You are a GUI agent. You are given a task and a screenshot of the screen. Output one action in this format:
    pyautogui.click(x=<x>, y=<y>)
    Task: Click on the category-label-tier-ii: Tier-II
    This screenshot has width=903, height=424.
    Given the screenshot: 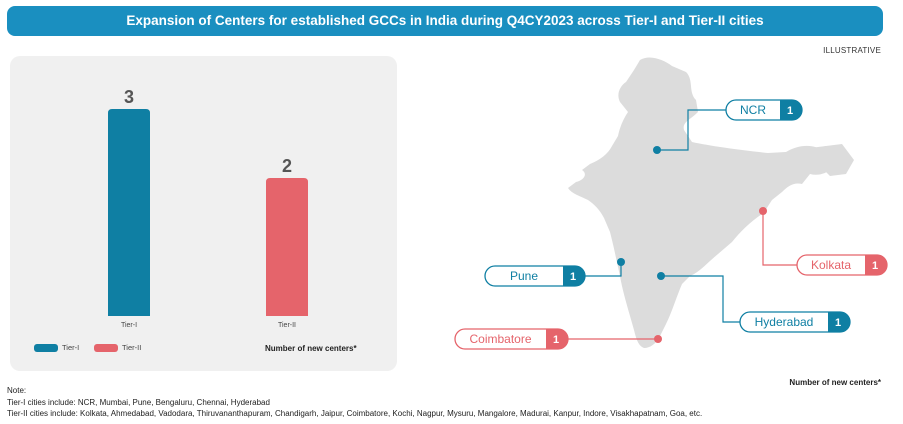 What is the action you would take?
    pyautogui.click(x=287, y=325)
    